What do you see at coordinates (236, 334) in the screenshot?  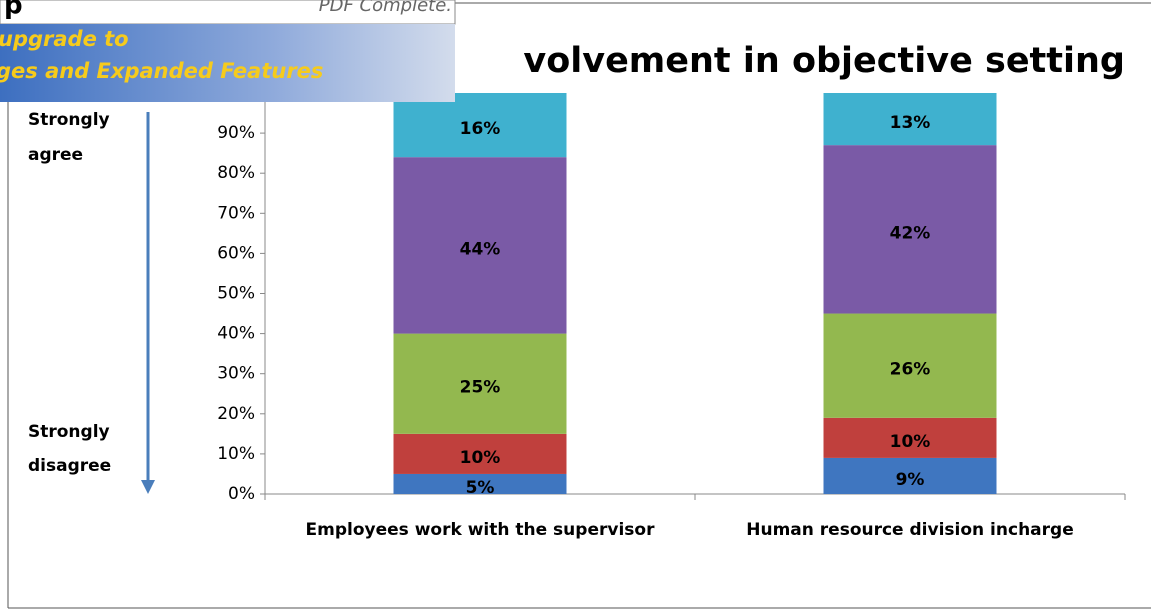 I see `y-tick-label: 40%` at bounding box center [236, 334].